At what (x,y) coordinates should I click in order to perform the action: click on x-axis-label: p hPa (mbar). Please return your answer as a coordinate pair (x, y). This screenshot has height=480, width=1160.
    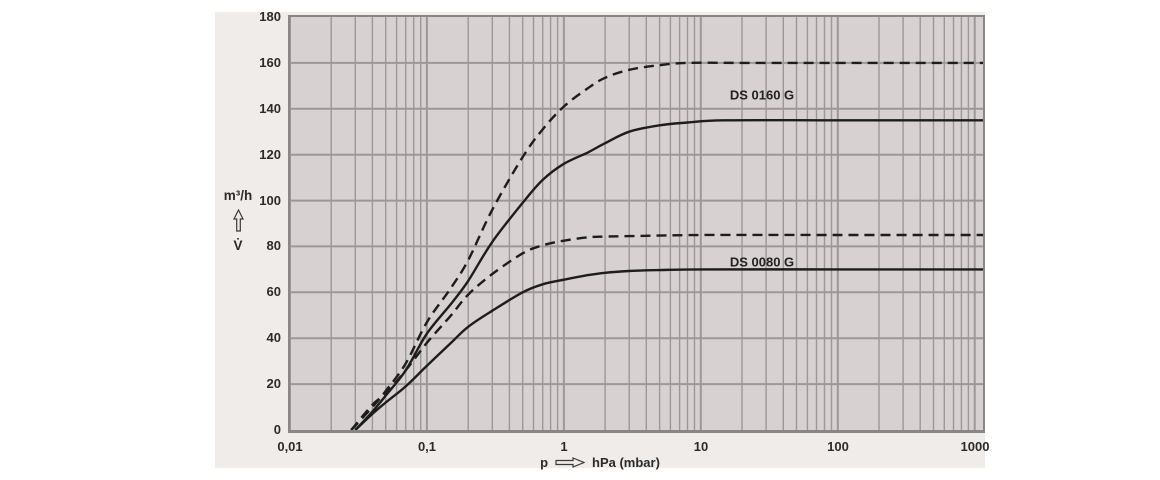
    Looking at the image, I should click on (600, 462).